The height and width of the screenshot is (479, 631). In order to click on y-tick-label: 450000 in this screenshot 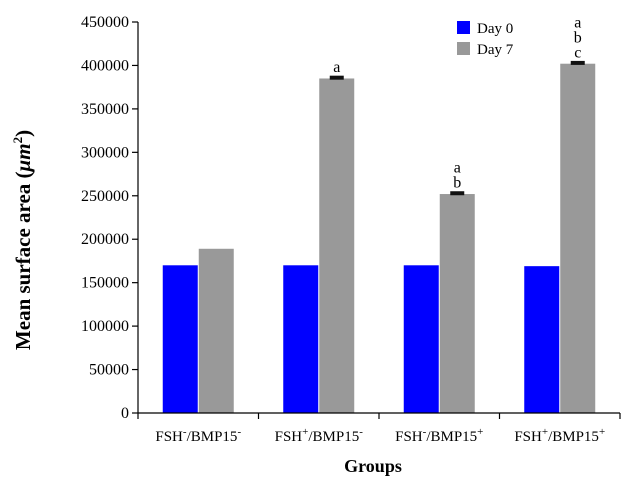, I will do `click(105, 22)`.